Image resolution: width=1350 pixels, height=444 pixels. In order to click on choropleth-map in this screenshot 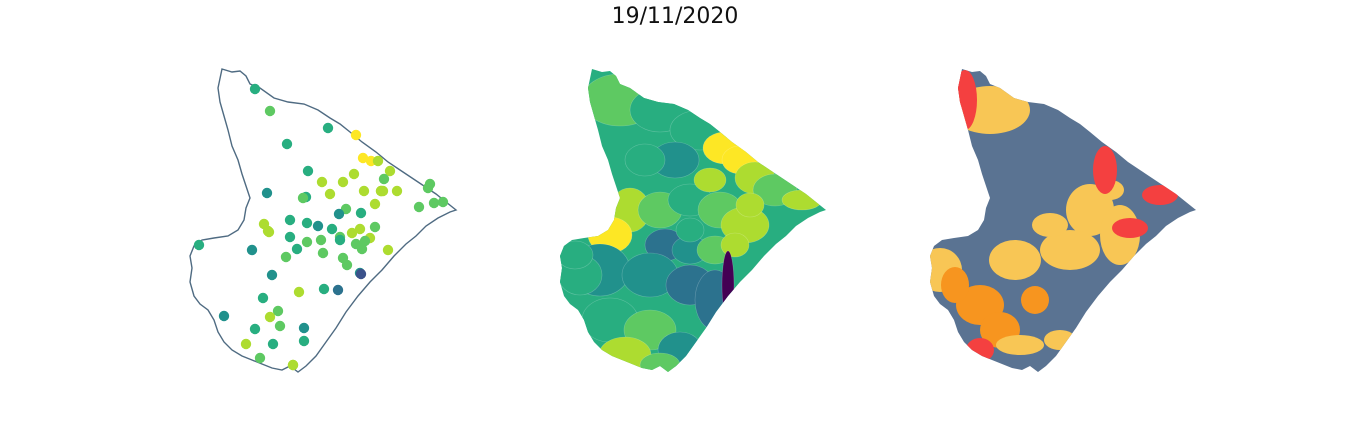, I will do `click(693, 220)`.